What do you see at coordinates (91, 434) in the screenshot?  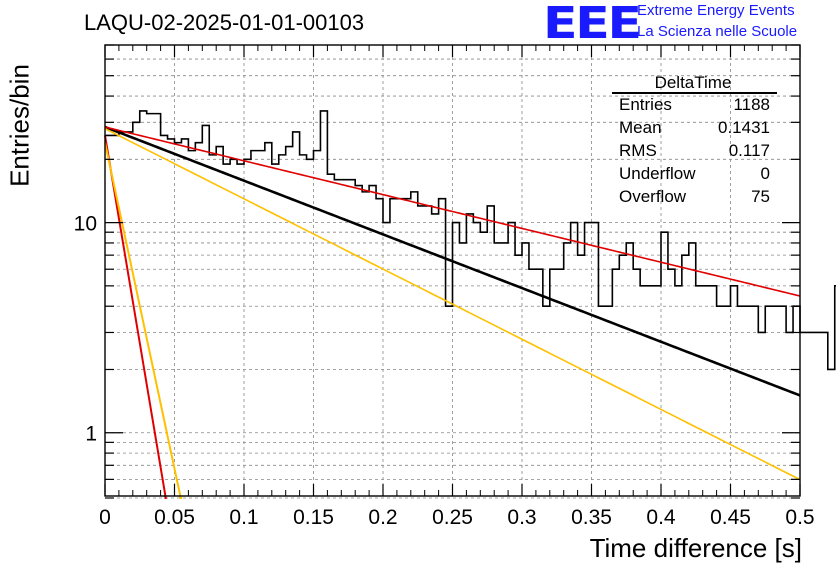 I see `y-tick-label: 1` at bounding box center [91, 434].